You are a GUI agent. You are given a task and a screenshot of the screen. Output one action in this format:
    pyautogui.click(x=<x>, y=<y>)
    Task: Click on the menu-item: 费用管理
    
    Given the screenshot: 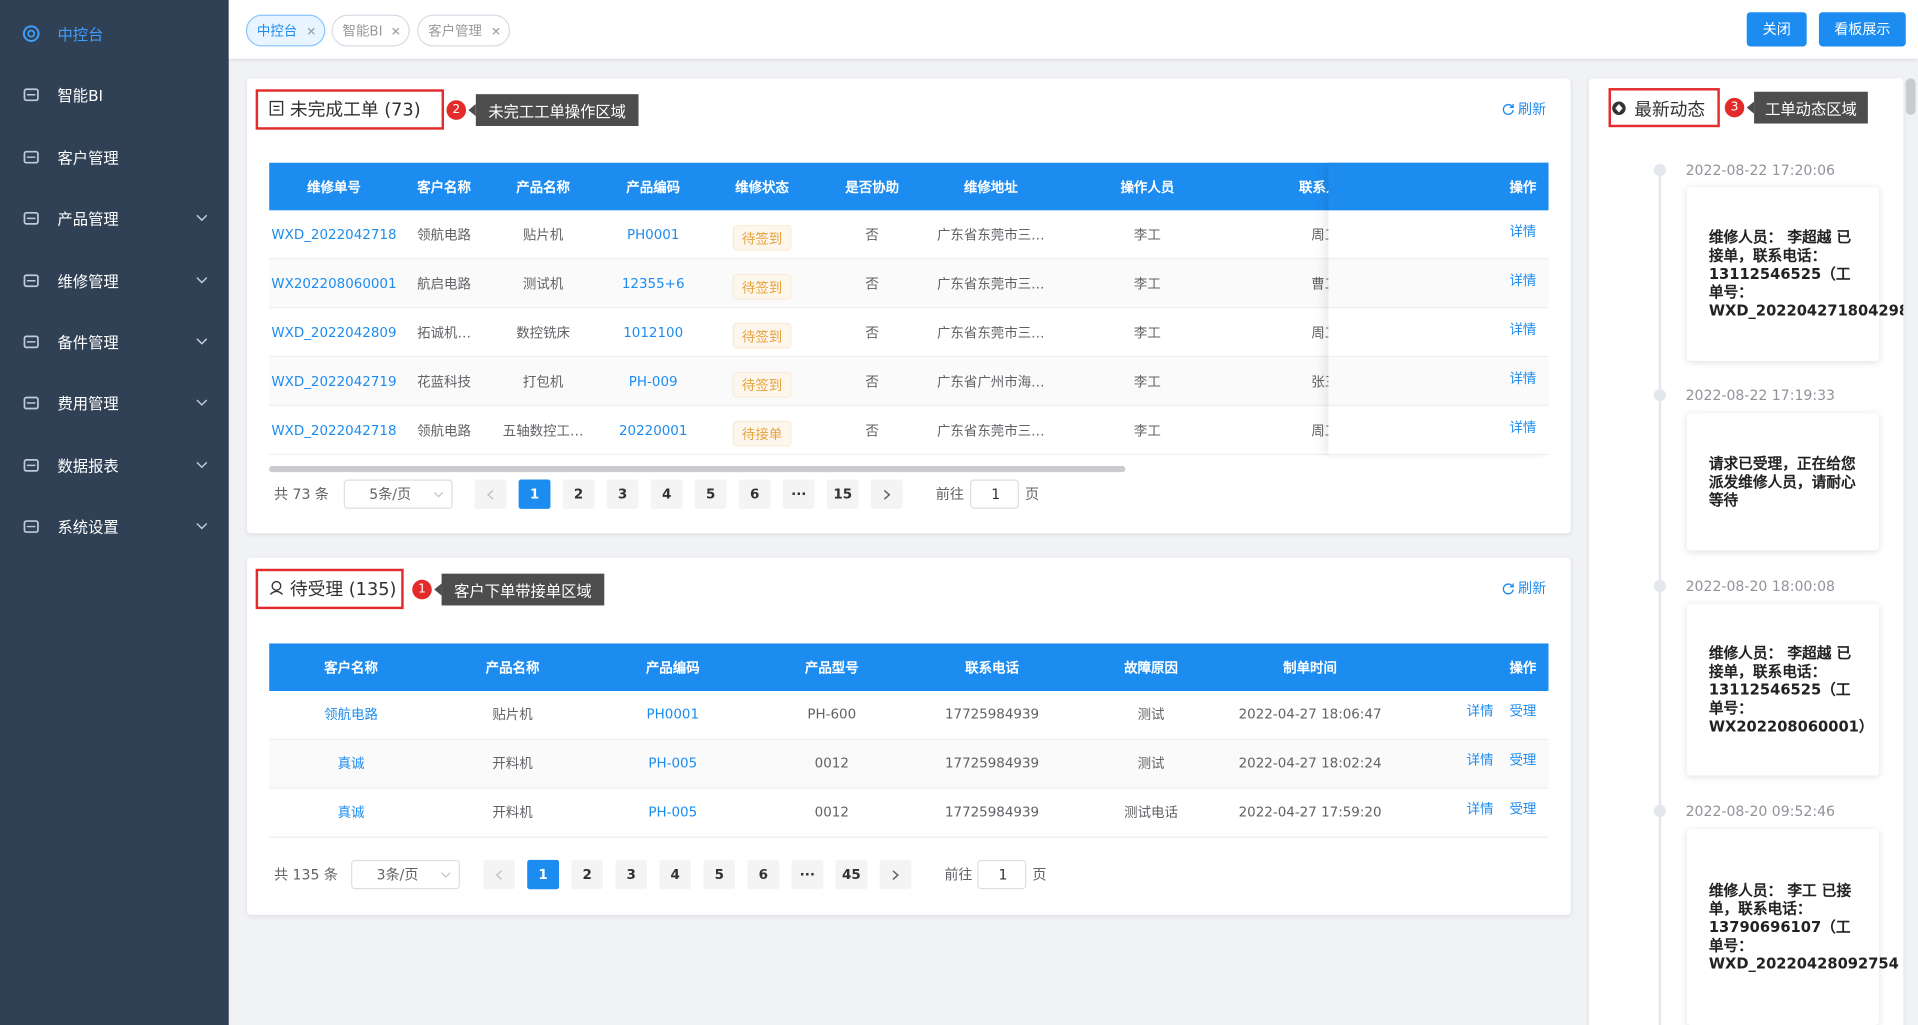 What is the action you would take?
    pyautogui.click(x=88, y=404)
    